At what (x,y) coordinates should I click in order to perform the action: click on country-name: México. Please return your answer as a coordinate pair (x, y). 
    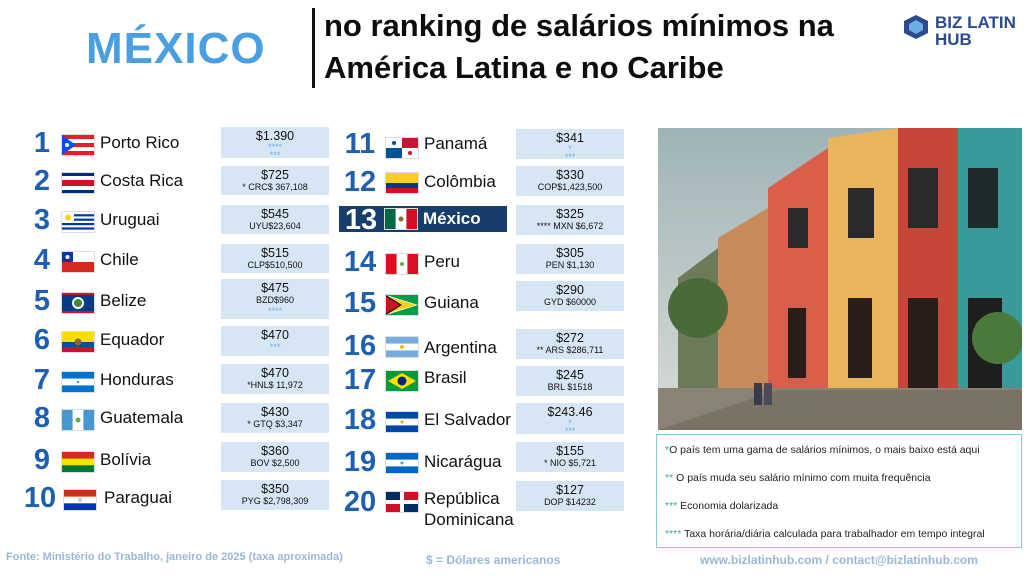
    Looking at the image, I should click on (452, 218).